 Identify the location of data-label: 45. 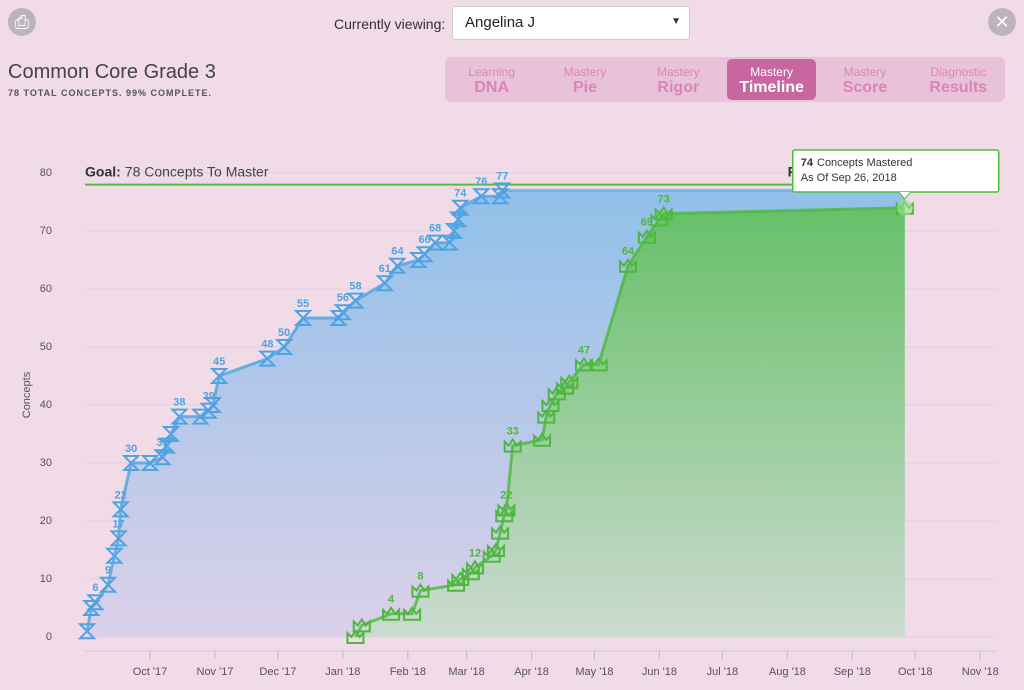
(219, 362).